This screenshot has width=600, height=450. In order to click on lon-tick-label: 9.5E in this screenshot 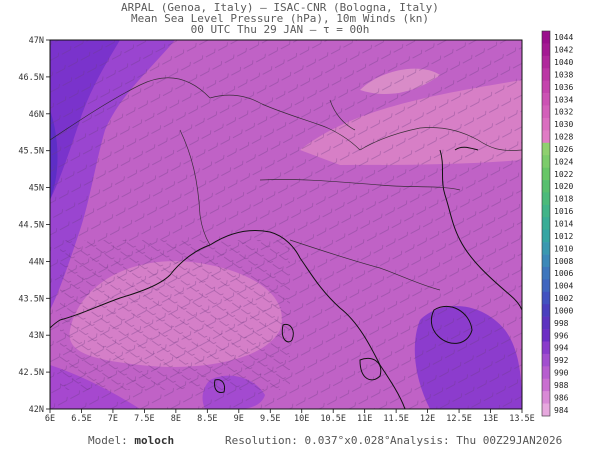, I will do `click(270, 419)`.